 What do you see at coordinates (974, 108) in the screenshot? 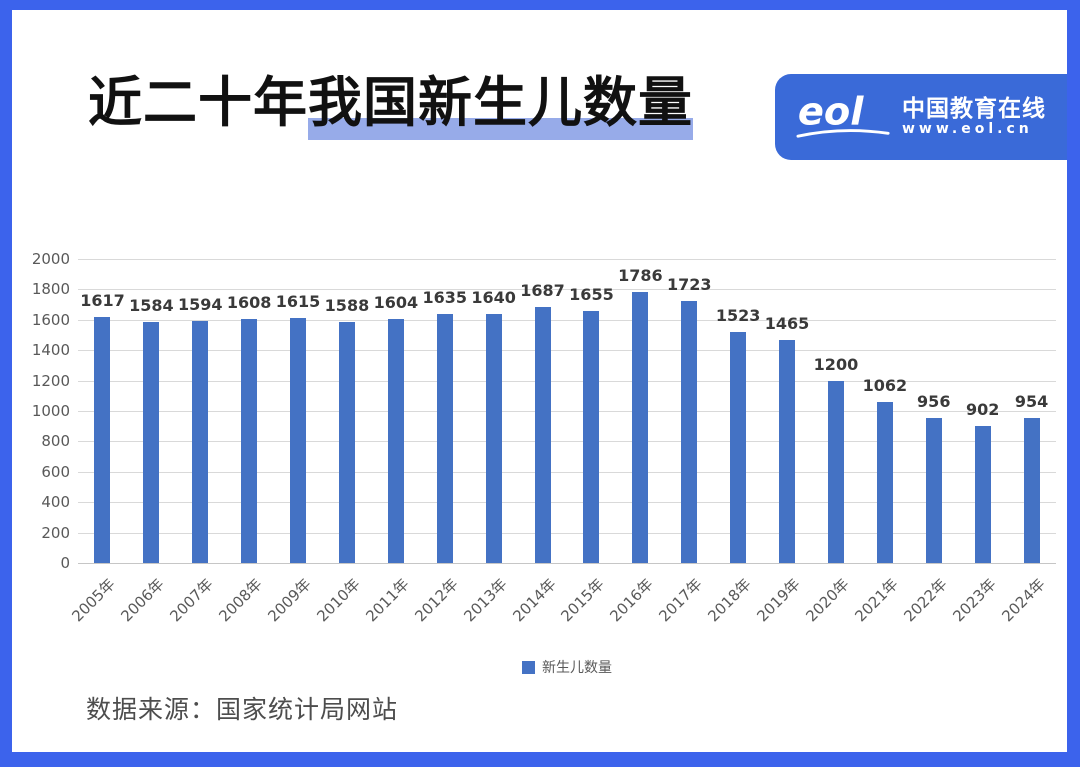
I see `logo-brand-text: 中国教育在线` at bounding box center [974, 108].